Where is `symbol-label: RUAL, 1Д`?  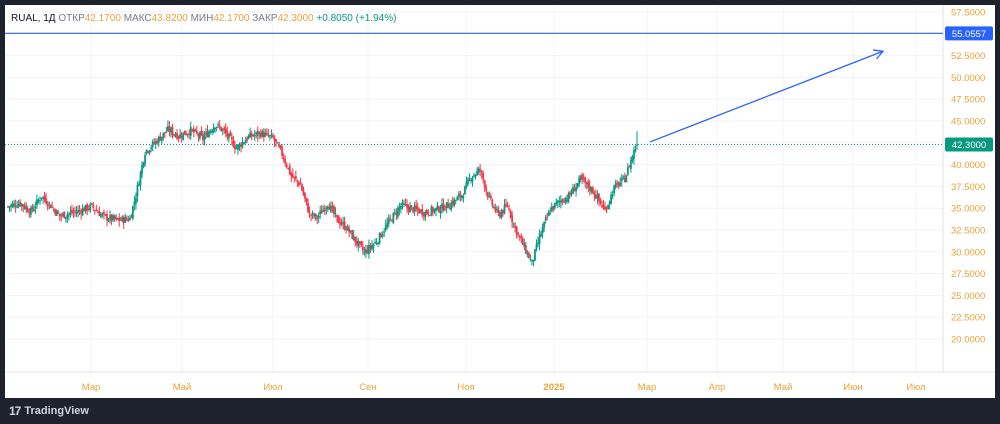 symbol-label: RUAL, 1Д is located at coordinates (33, 18).